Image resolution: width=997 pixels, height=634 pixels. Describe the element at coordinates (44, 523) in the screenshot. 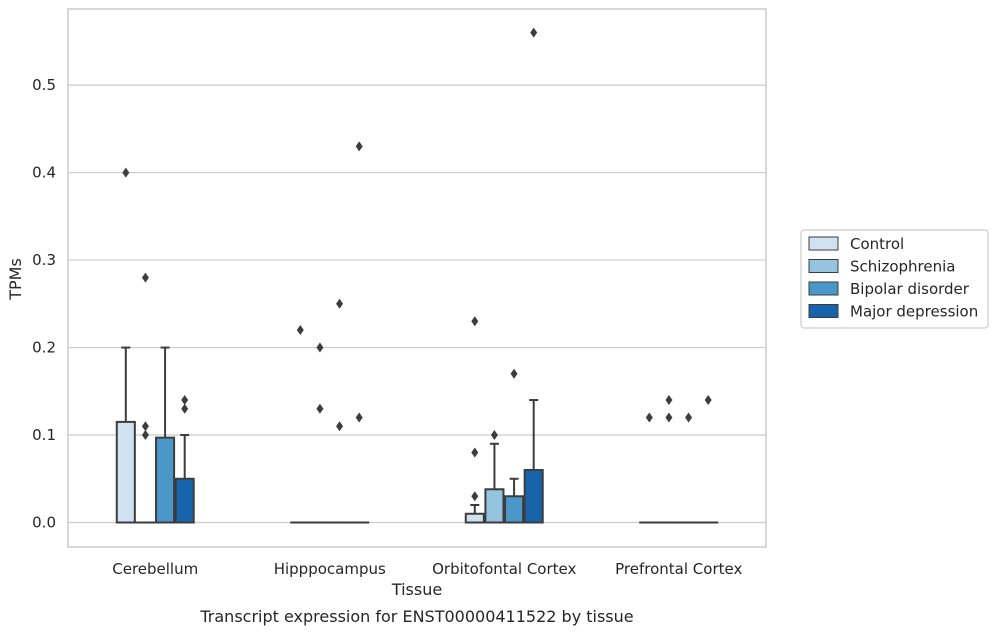

I see `y-tick-label: 0.0` at that location.